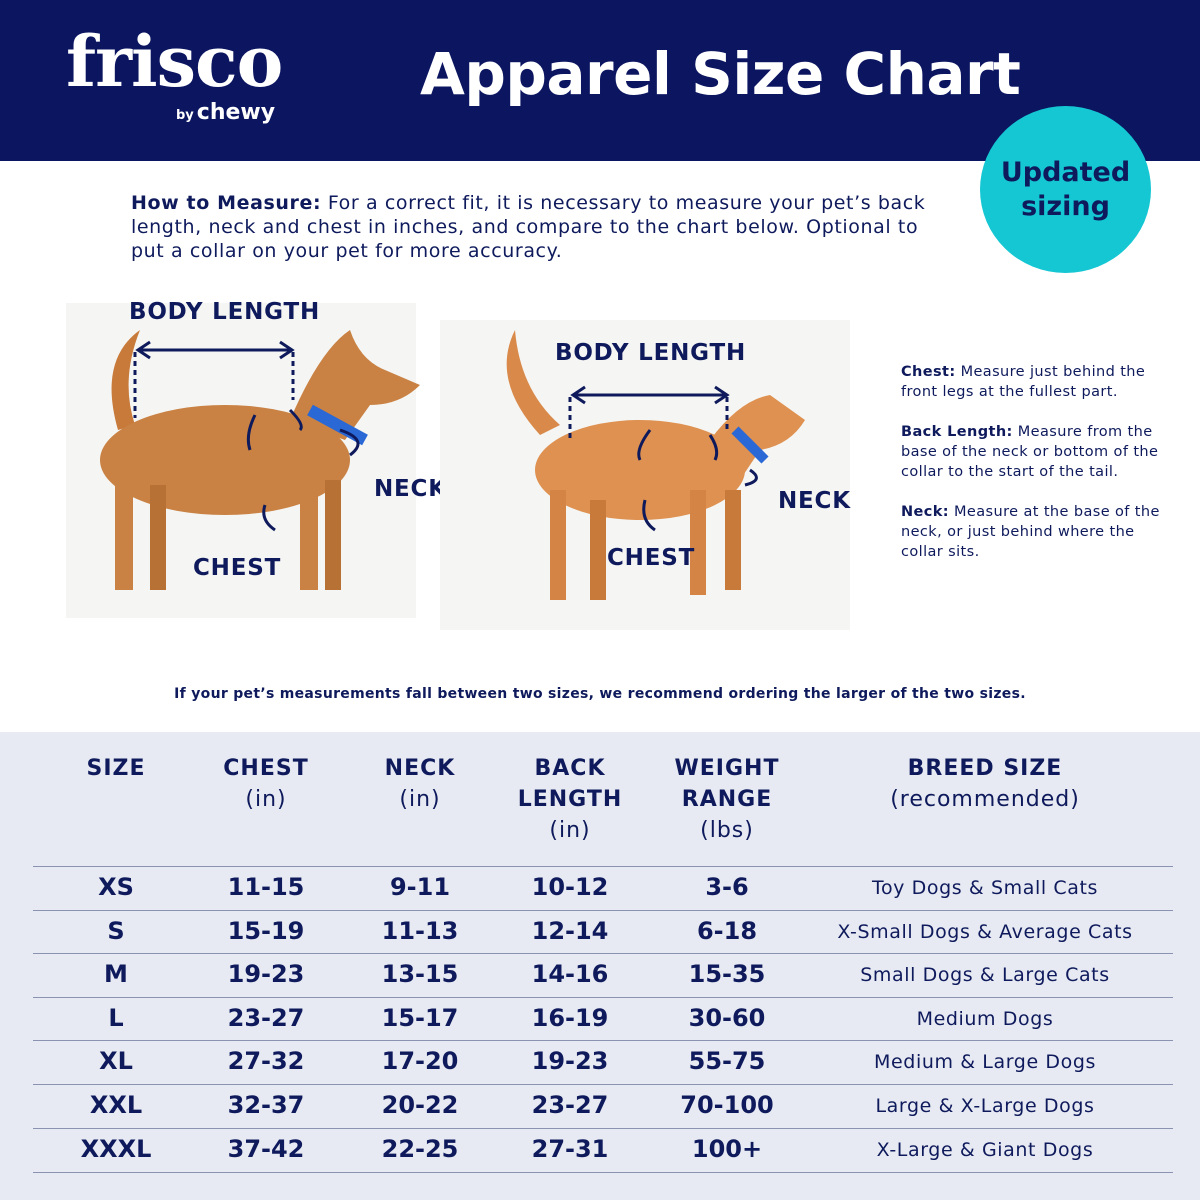 The image size is (1200, 1200). What do you see at coordinates (985, 1106) in the screenshot?
I see `cell-breed-size: Large & X-Large Dogs` at bounding box center [985, 1106].